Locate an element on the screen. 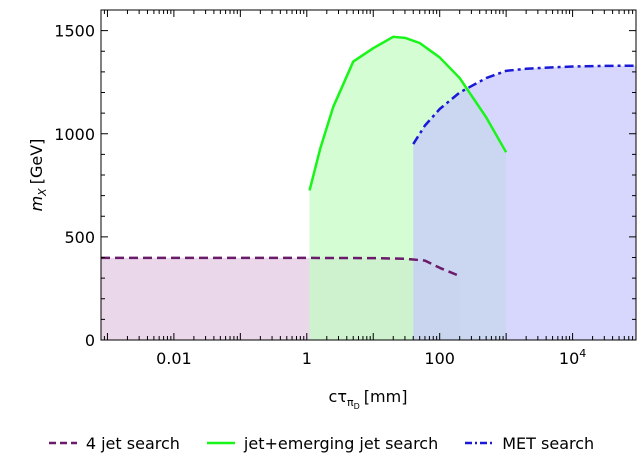 The image size is (642, 459). y-axis-title: mX[GeV] is located at coordinates (38, 175).